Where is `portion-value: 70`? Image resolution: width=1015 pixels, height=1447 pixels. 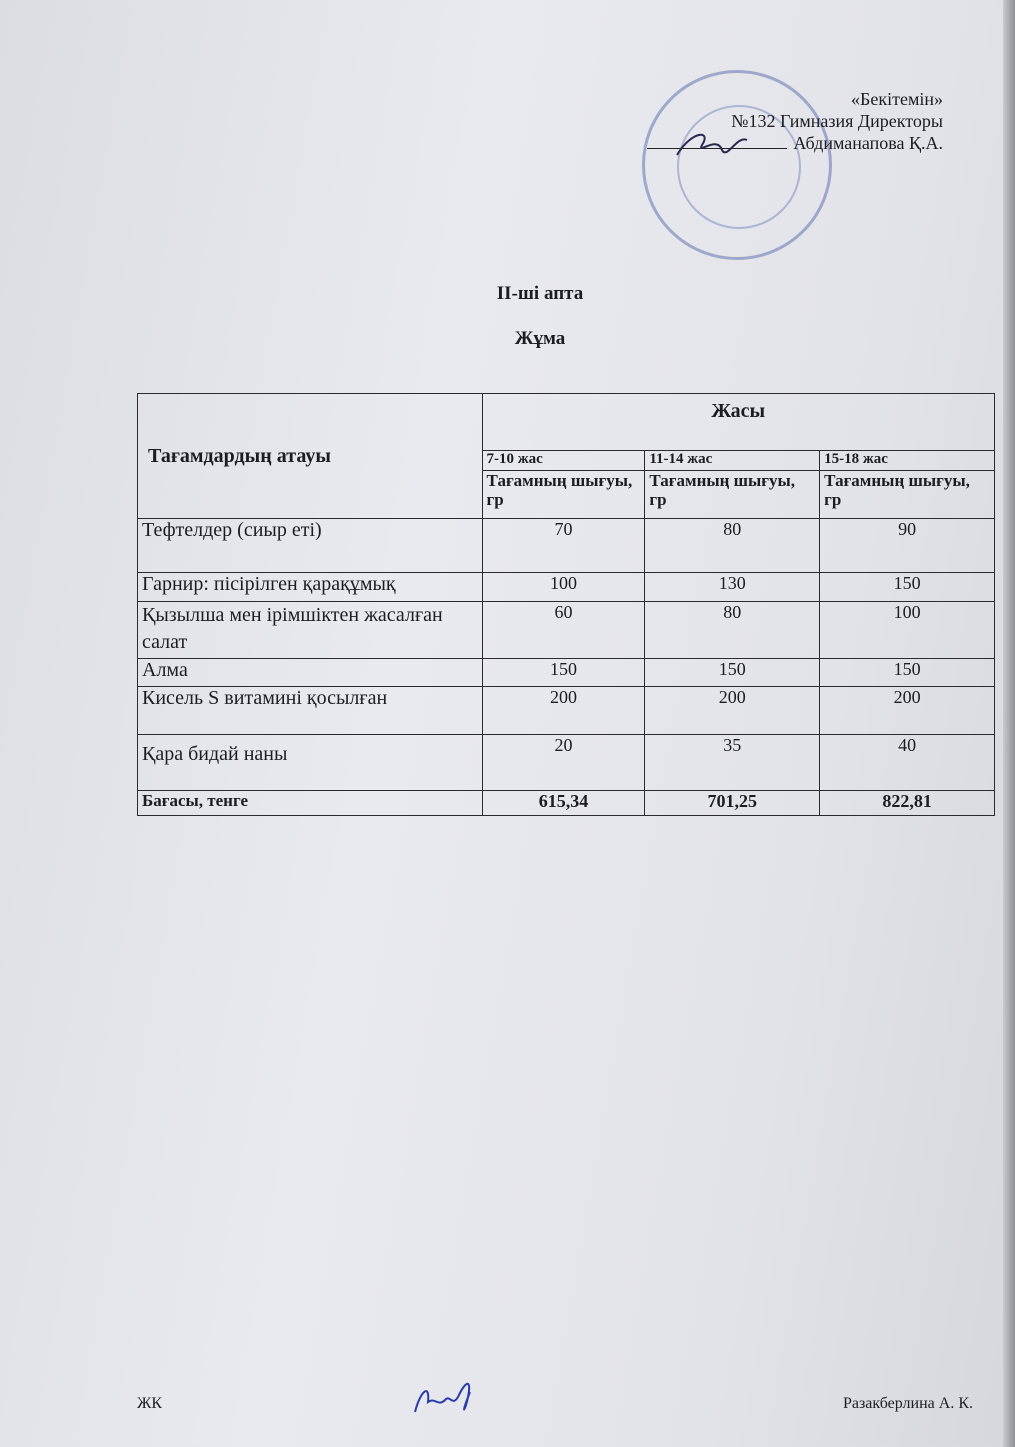 portion-value: 70 is located at coordinates (563, 545).